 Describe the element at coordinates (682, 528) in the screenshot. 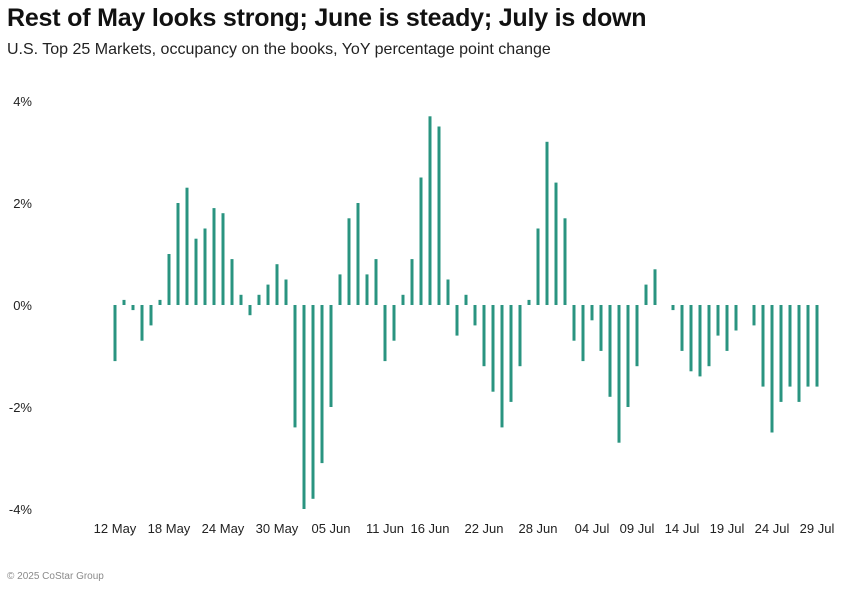

I see `x-tick-label: 14 Jul` at that location.